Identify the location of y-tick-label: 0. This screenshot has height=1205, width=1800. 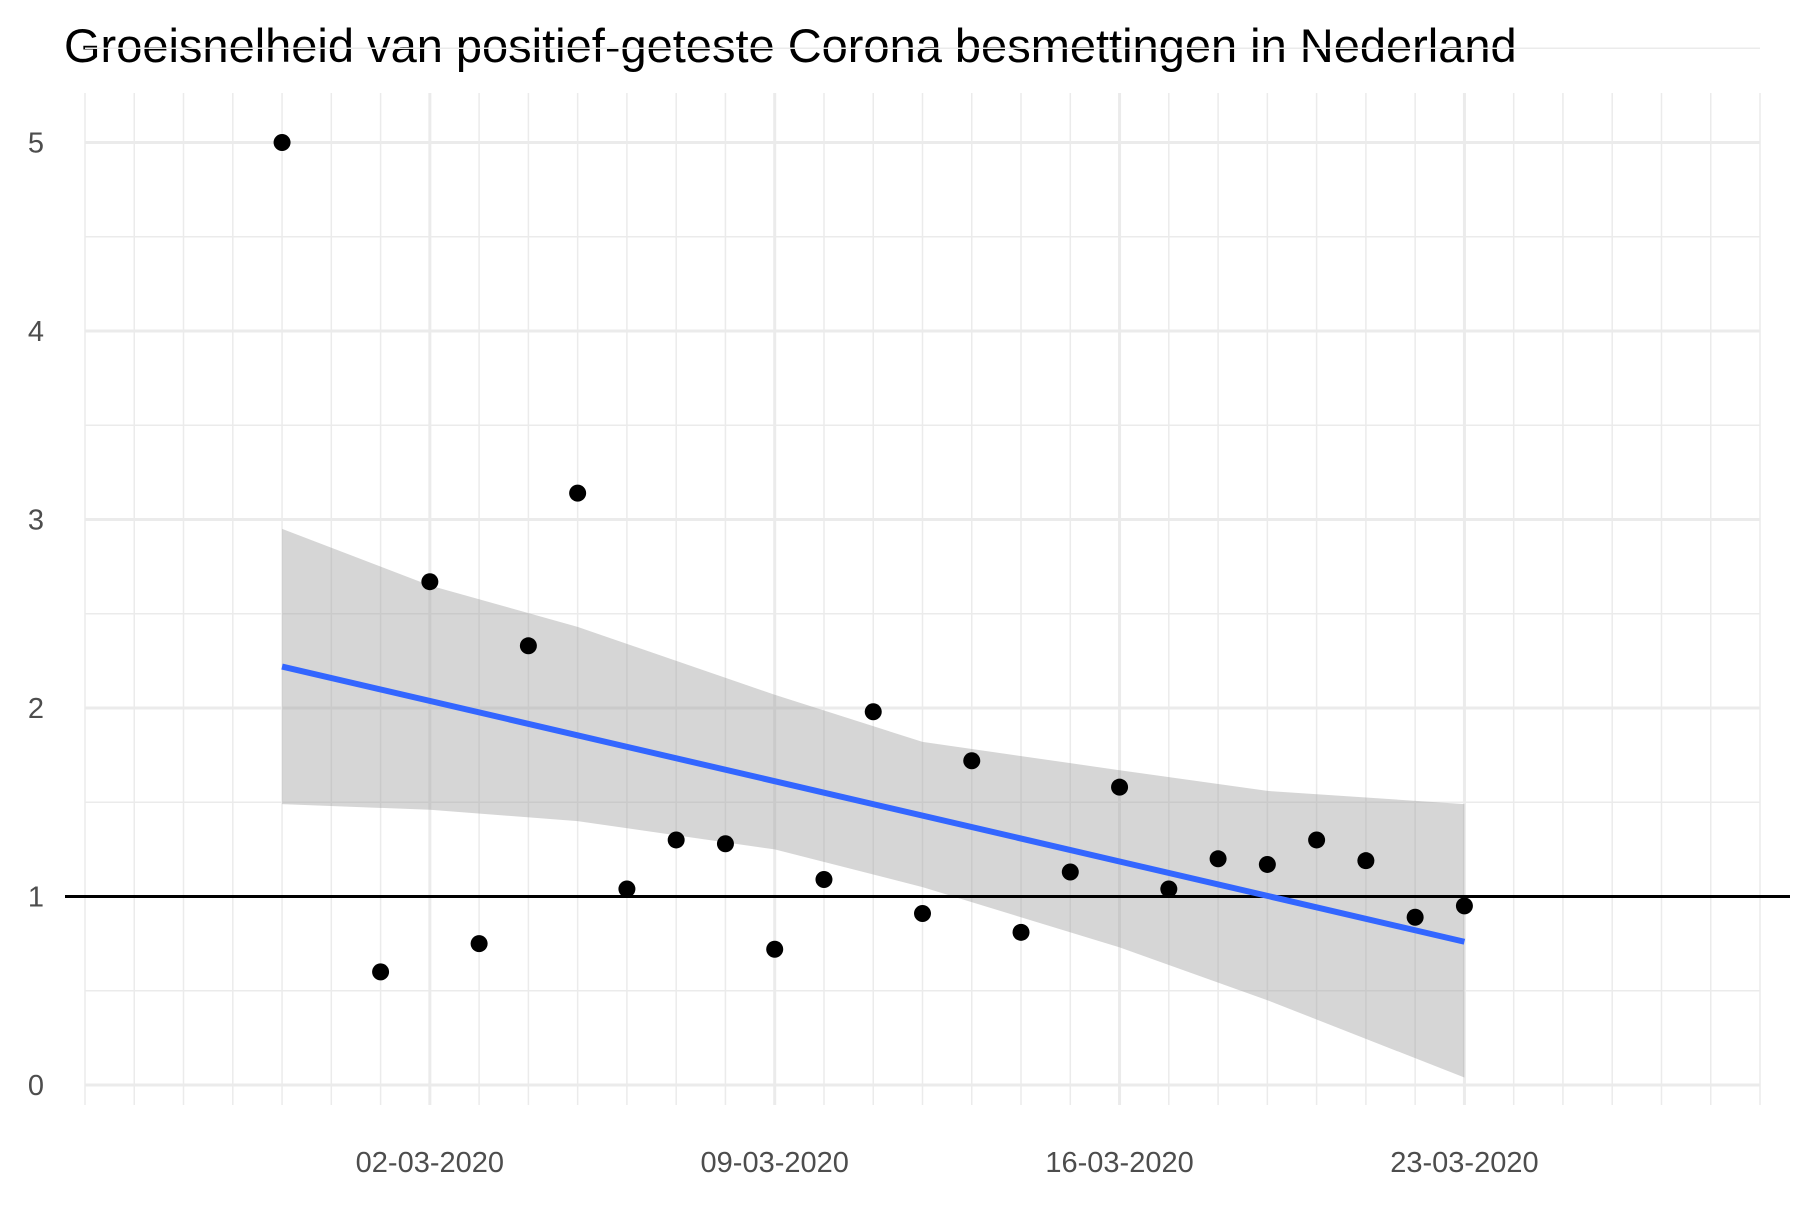
(36, 1086).